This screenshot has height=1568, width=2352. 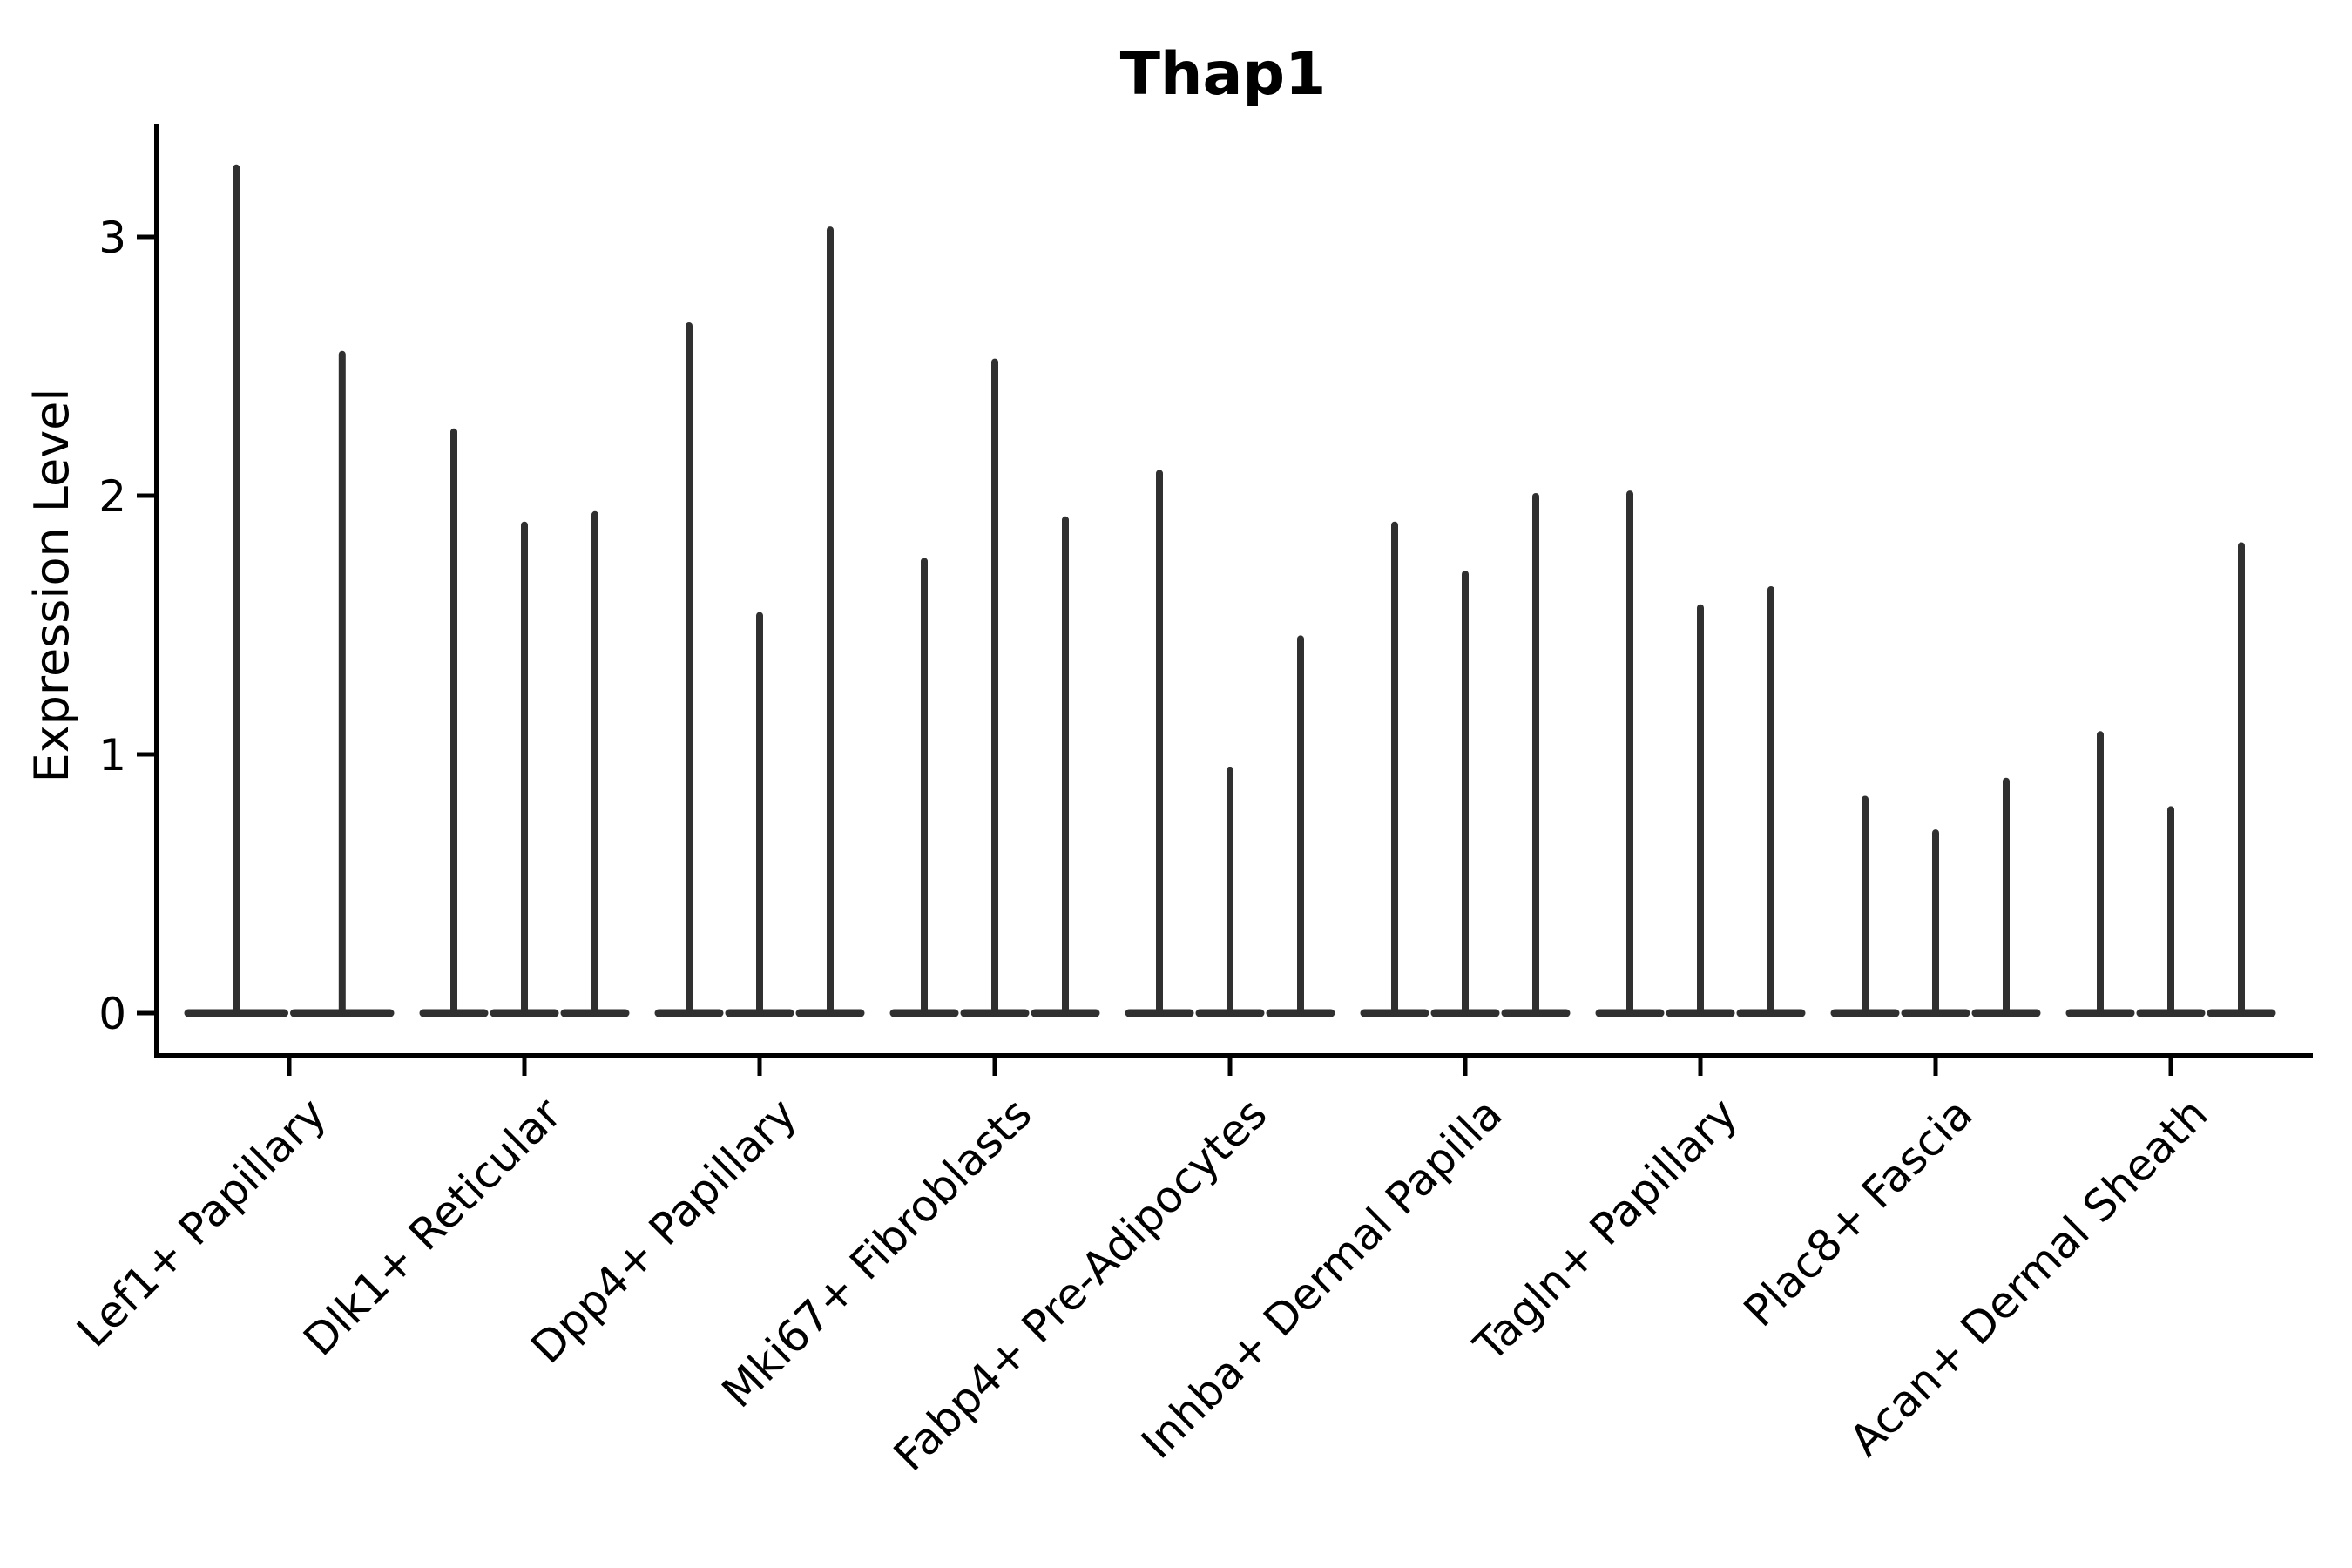 I want to click on x-category-label: Tagln+ Papillary, so click(x=1605, y=1230).